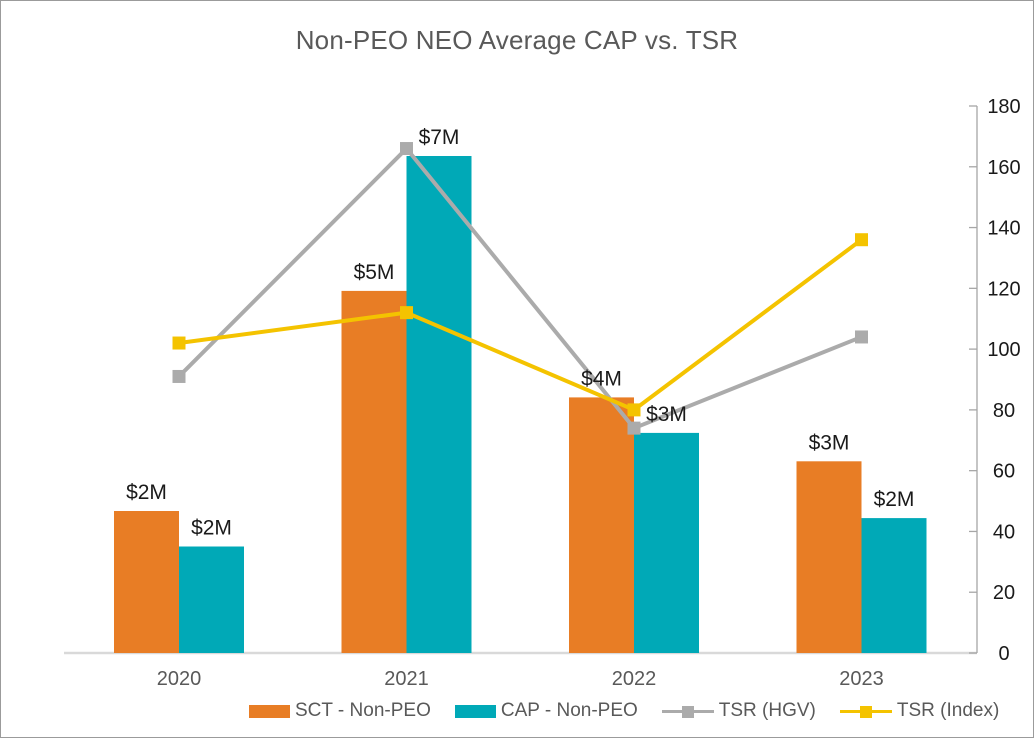  What do you see at coordinates (374, 471) in the screenshot?
I see `bar-sct-non-peo-2021` at bounding box center [374, 471].